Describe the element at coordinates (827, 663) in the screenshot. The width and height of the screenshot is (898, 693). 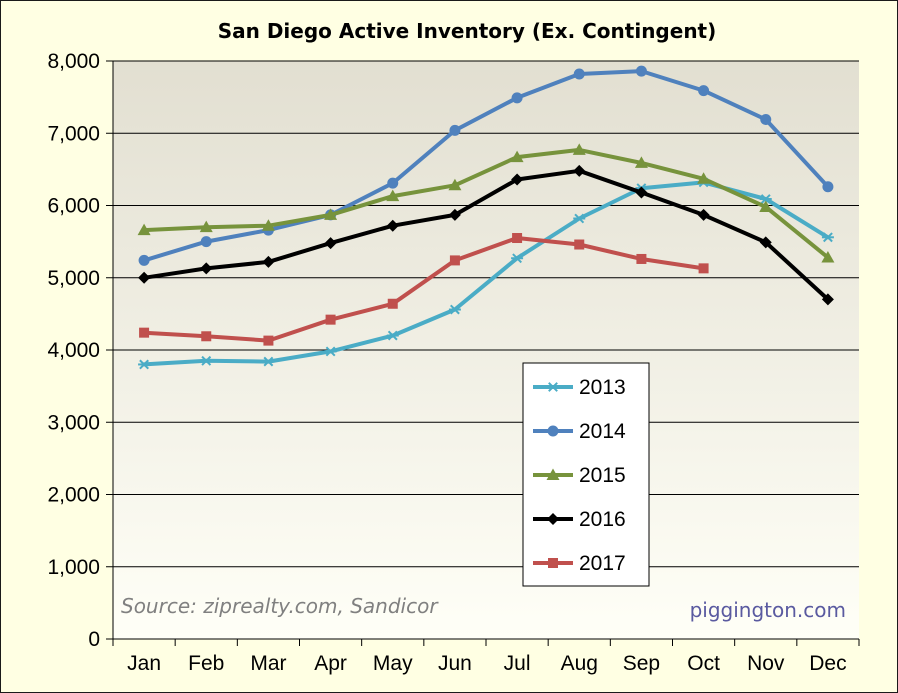
I see `x-tick-label: Dec` at that location.